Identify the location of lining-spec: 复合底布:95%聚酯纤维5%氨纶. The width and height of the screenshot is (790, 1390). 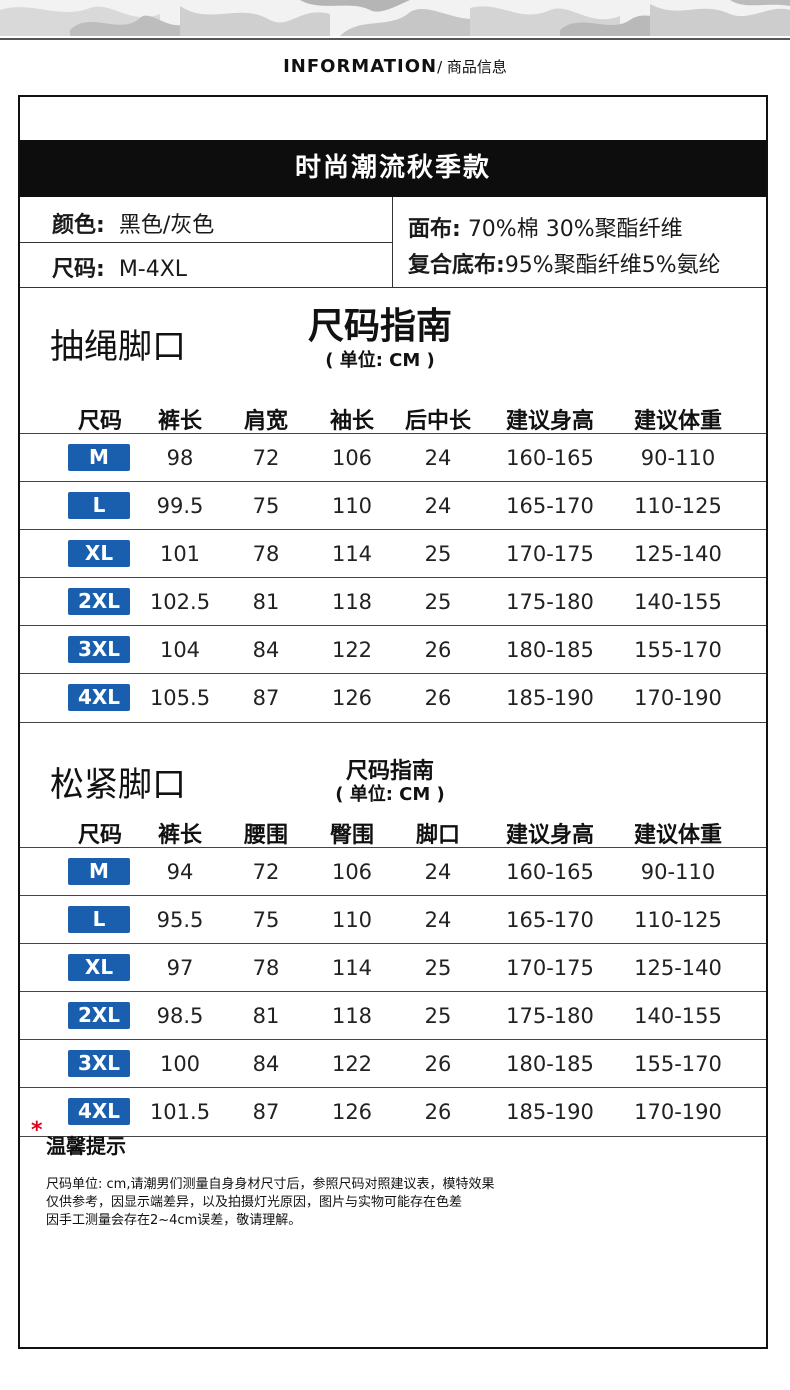
(564, 263).